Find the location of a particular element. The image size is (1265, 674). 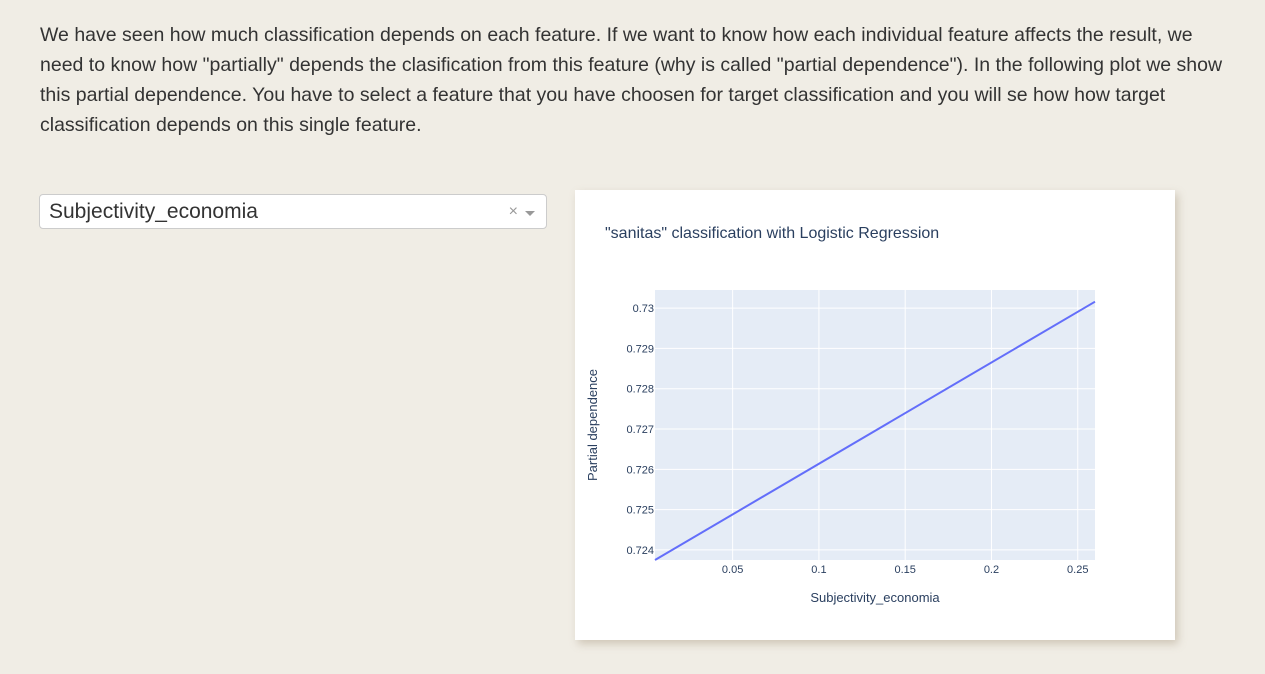

y-tick-label: 0.73 is located at coordinates (643, 309).